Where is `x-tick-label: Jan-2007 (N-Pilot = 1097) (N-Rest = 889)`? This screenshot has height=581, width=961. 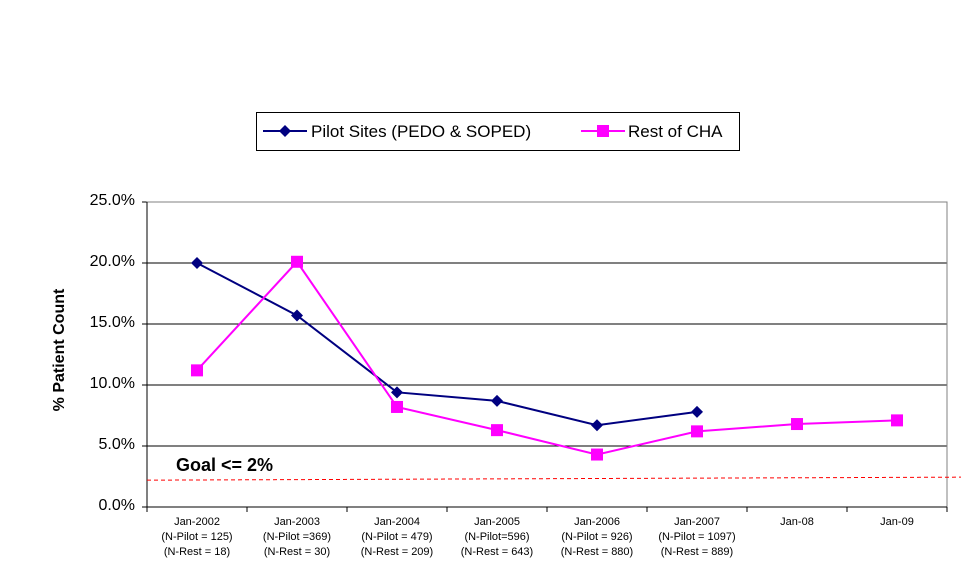
x-tick-label: Jan-2007 (N-Pilot = 1097) (N-Rest = 889) is located at coordinates (697, 537).